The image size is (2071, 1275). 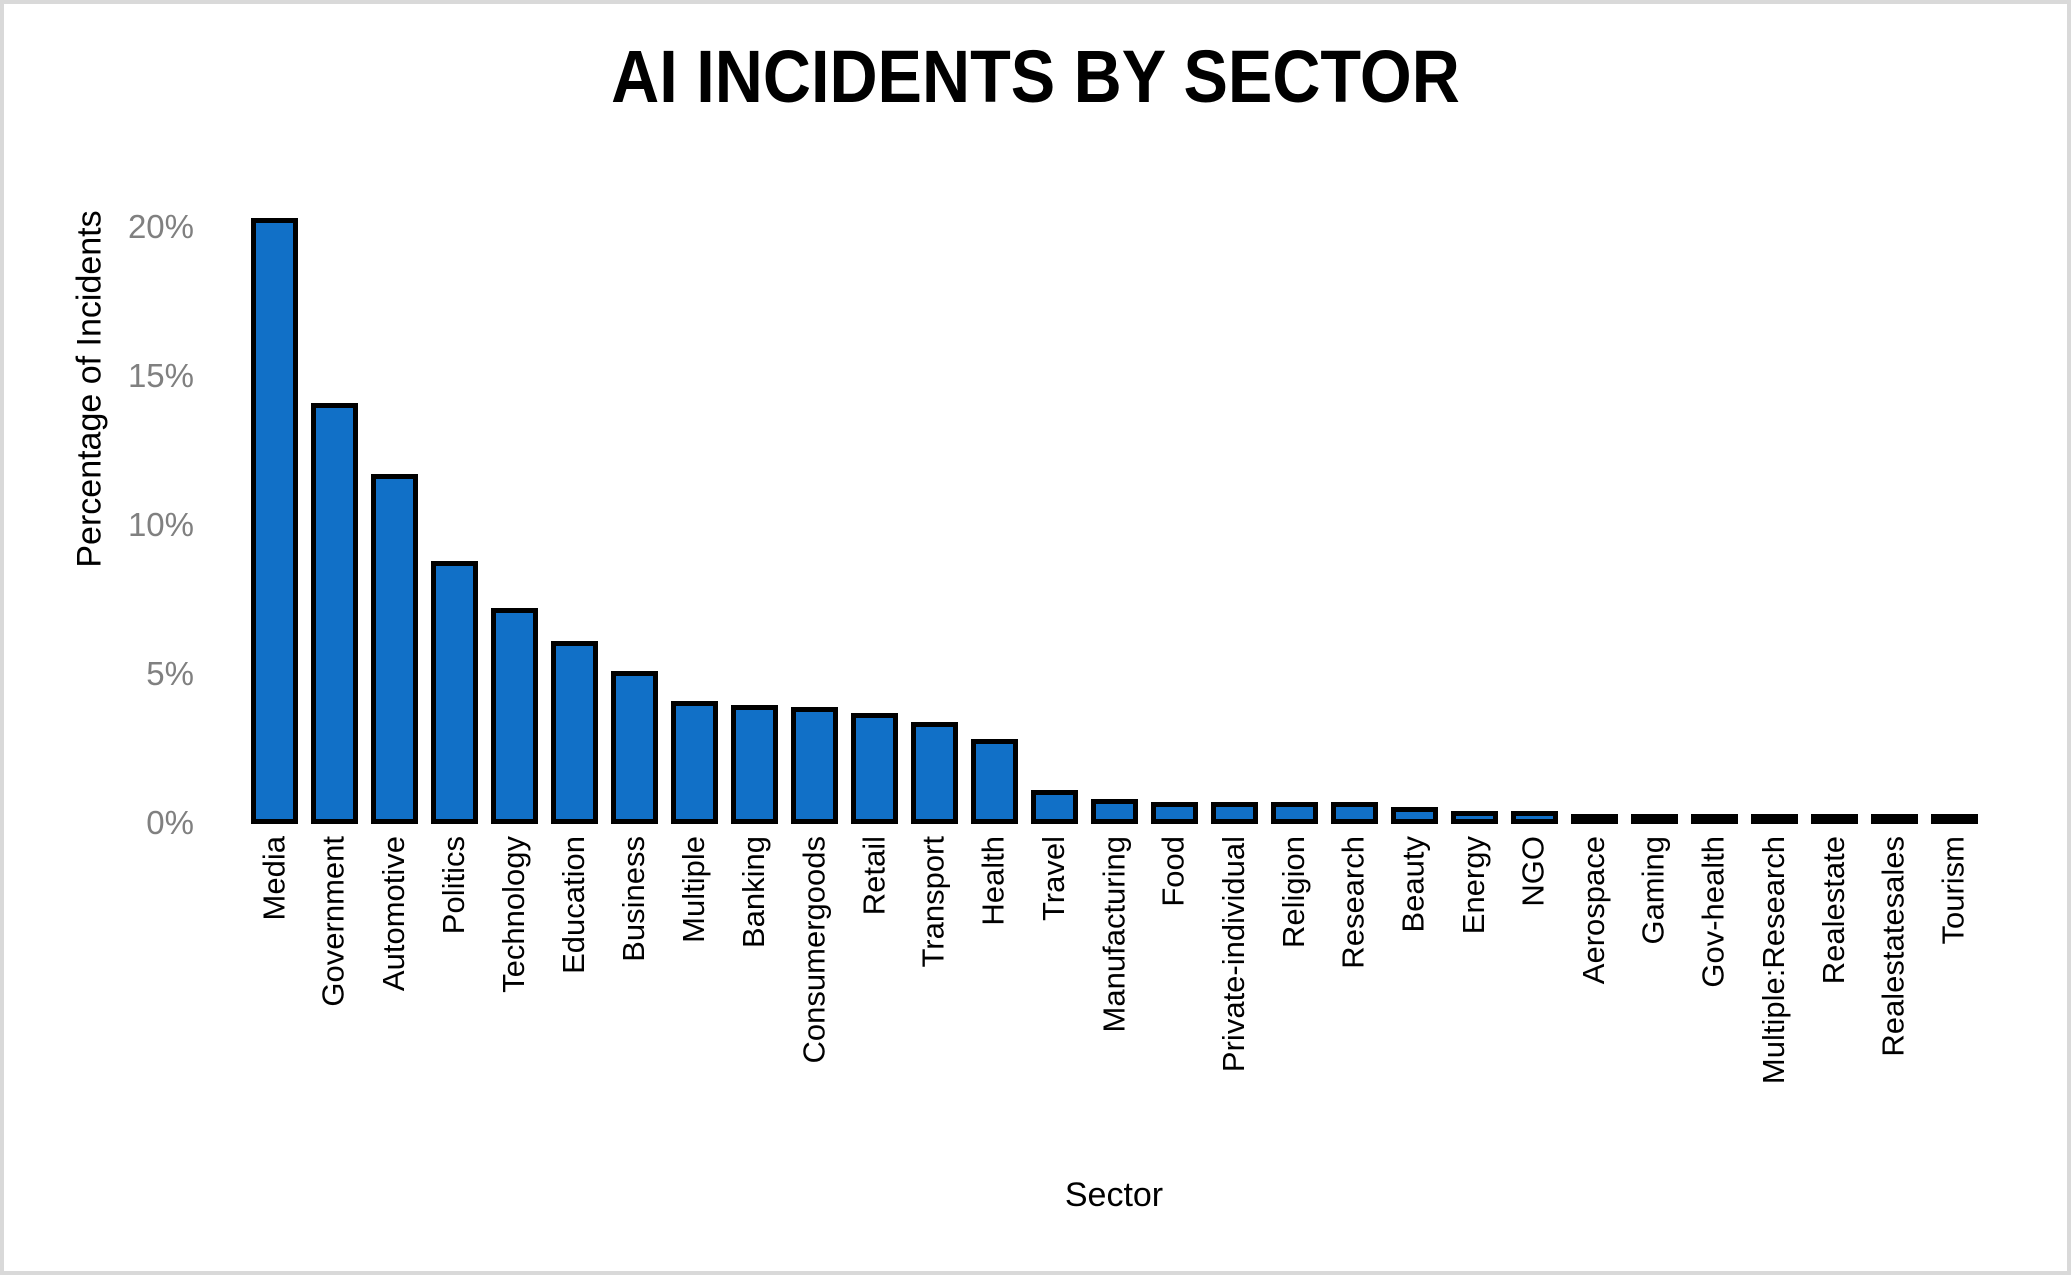 I want to click on x-label-slot: Banking, so click(x=754, y=1016).